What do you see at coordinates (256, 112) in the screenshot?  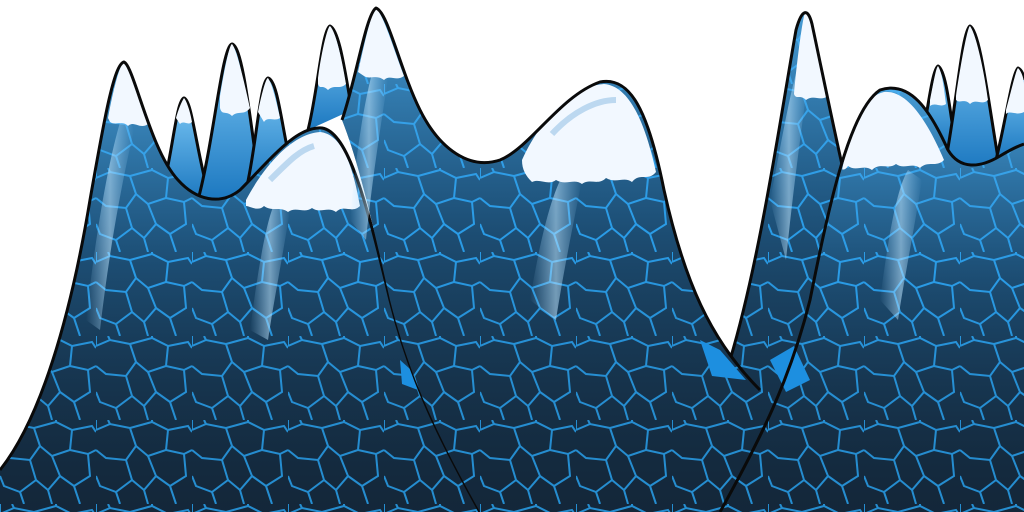 I see `far-left-peaks` at bounding box center [256, 112].